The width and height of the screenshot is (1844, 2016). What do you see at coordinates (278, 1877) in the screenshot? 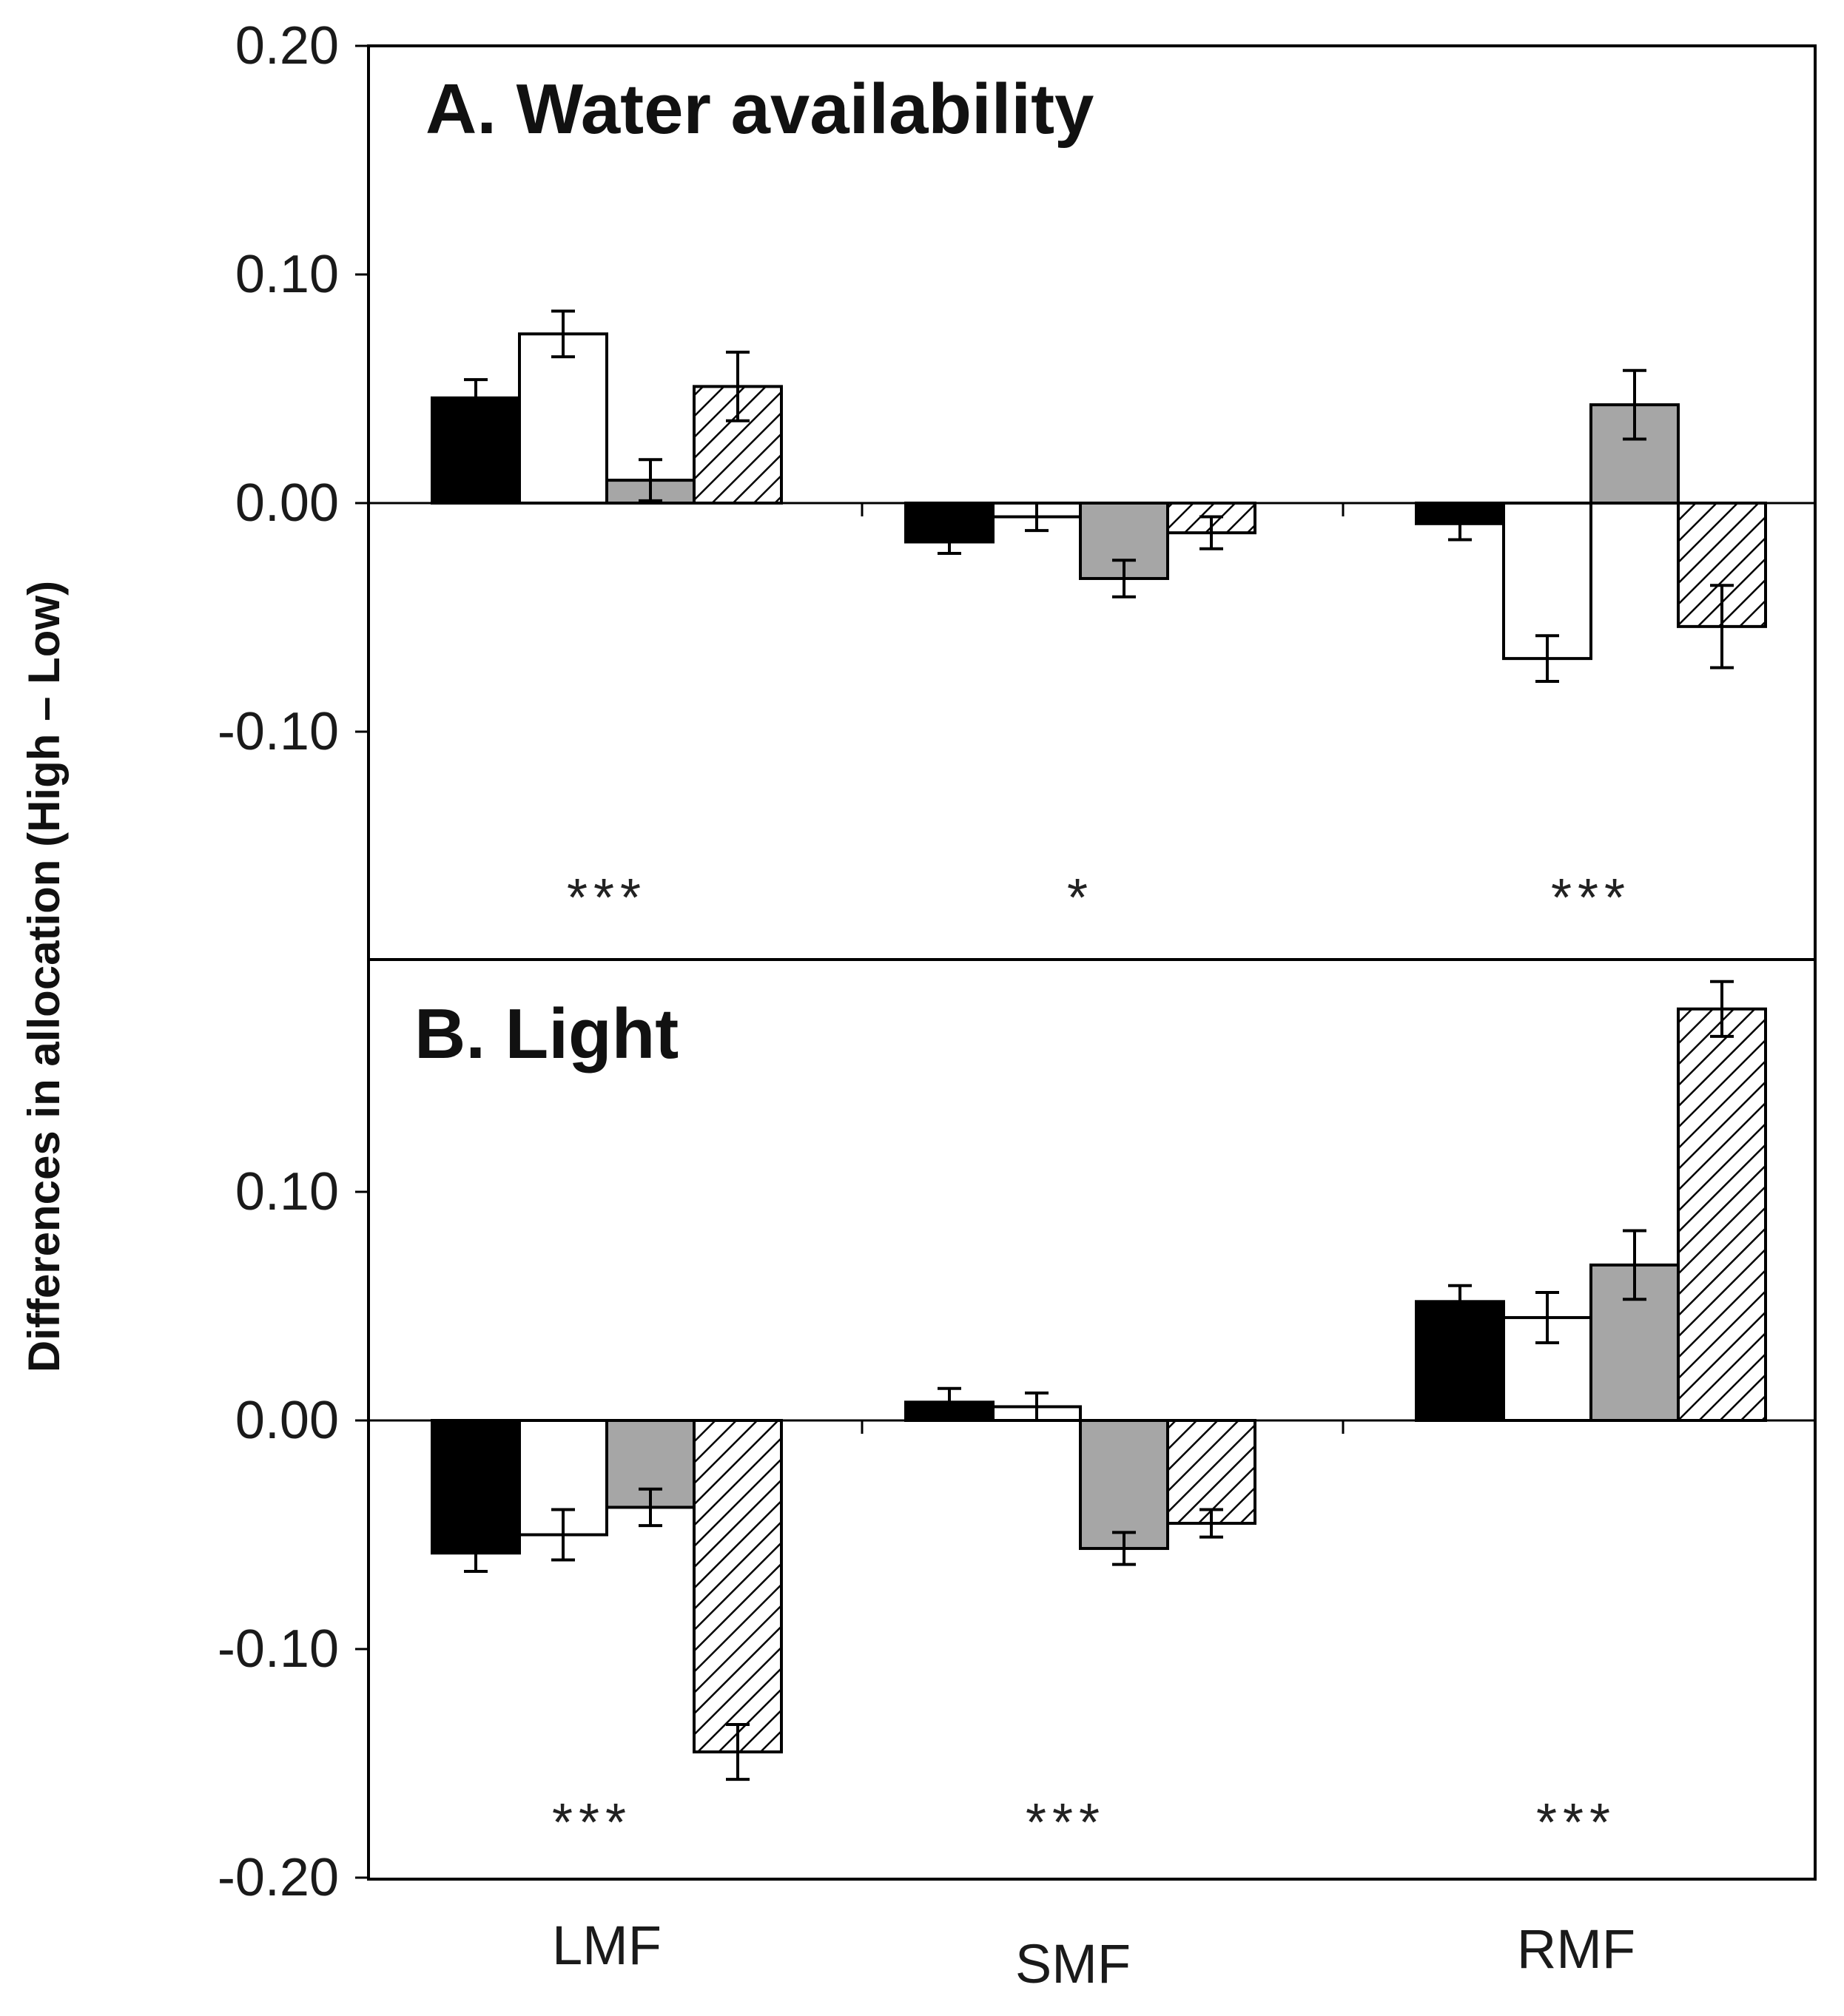
I see `y-tick-label: -0.20` at bounding box center [278, 1877].